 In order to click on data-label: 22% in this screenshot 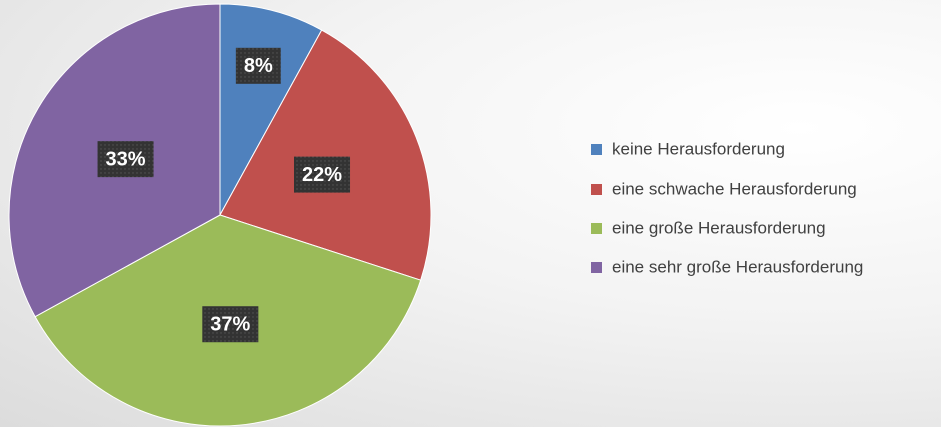, I will do `click(322, 174)`.